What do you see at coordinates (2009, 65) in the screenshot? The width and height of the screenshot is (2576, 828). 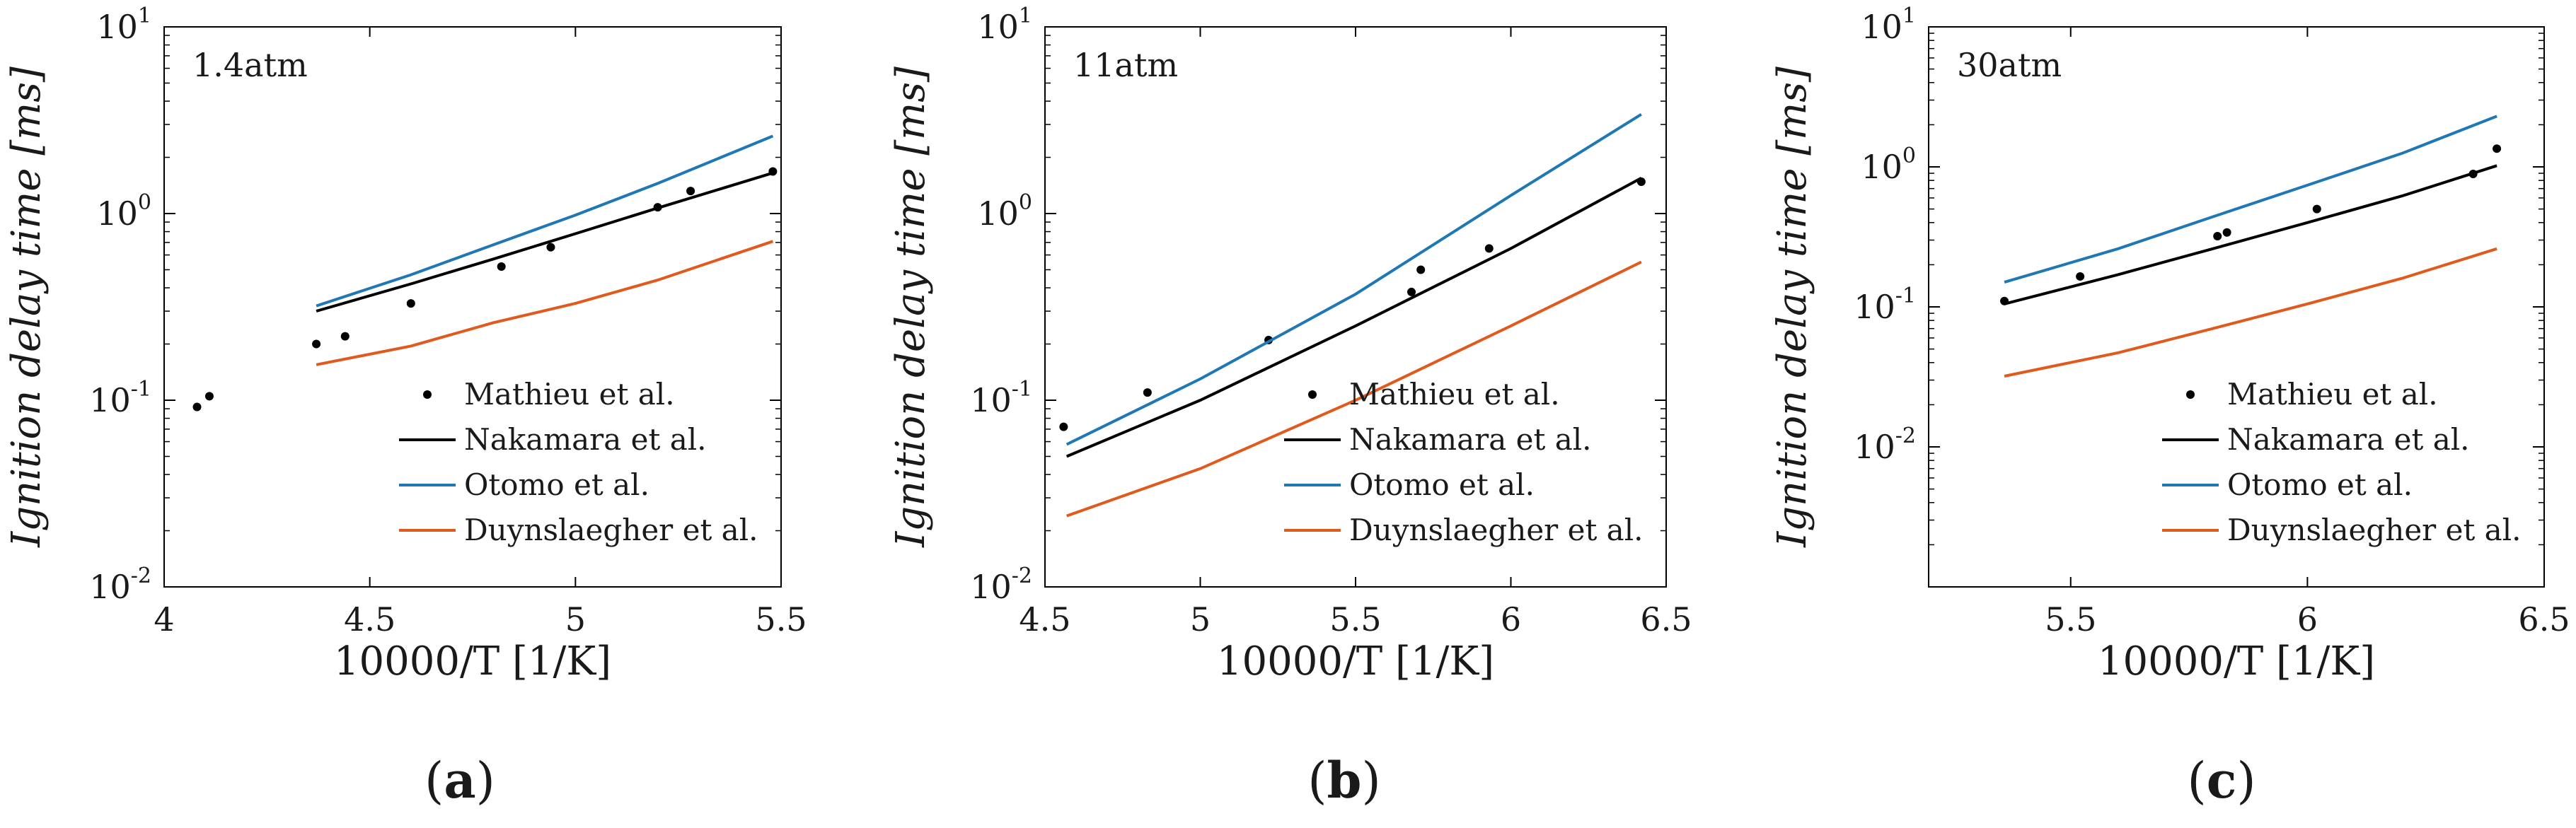 I see `pressure-label: 30atm` at bounding box center [2009, 65].